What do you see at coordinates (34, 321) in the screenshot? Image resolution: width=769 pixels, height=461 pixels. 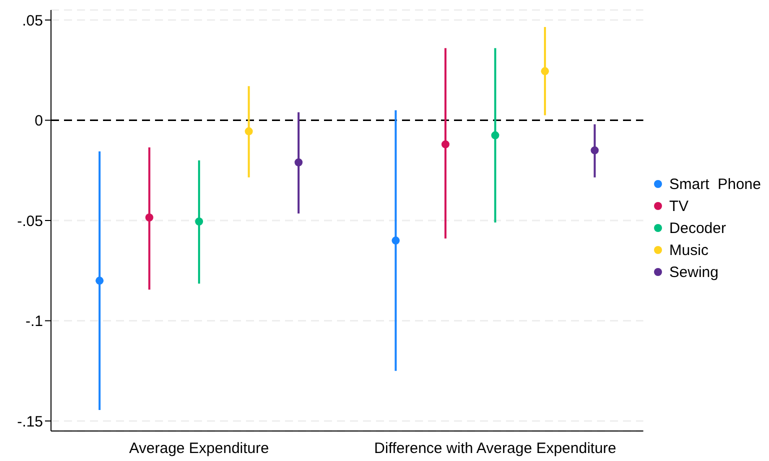 I see `y-tick-label: -.1` at bounding box center [34, 321].